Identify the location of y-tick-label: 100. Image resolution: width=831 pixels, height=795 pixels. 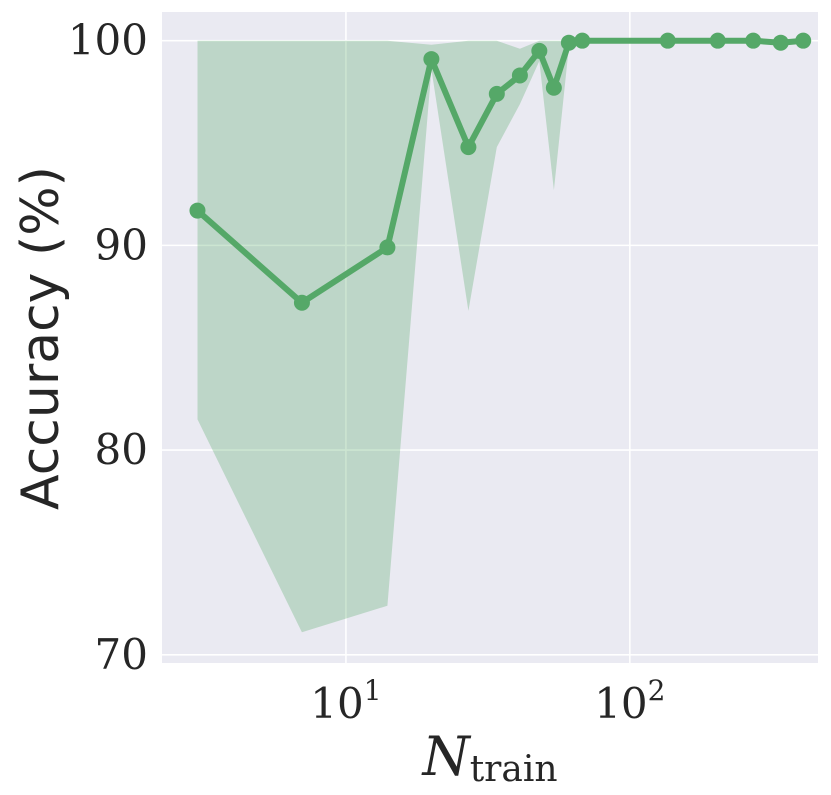
(108, 40).